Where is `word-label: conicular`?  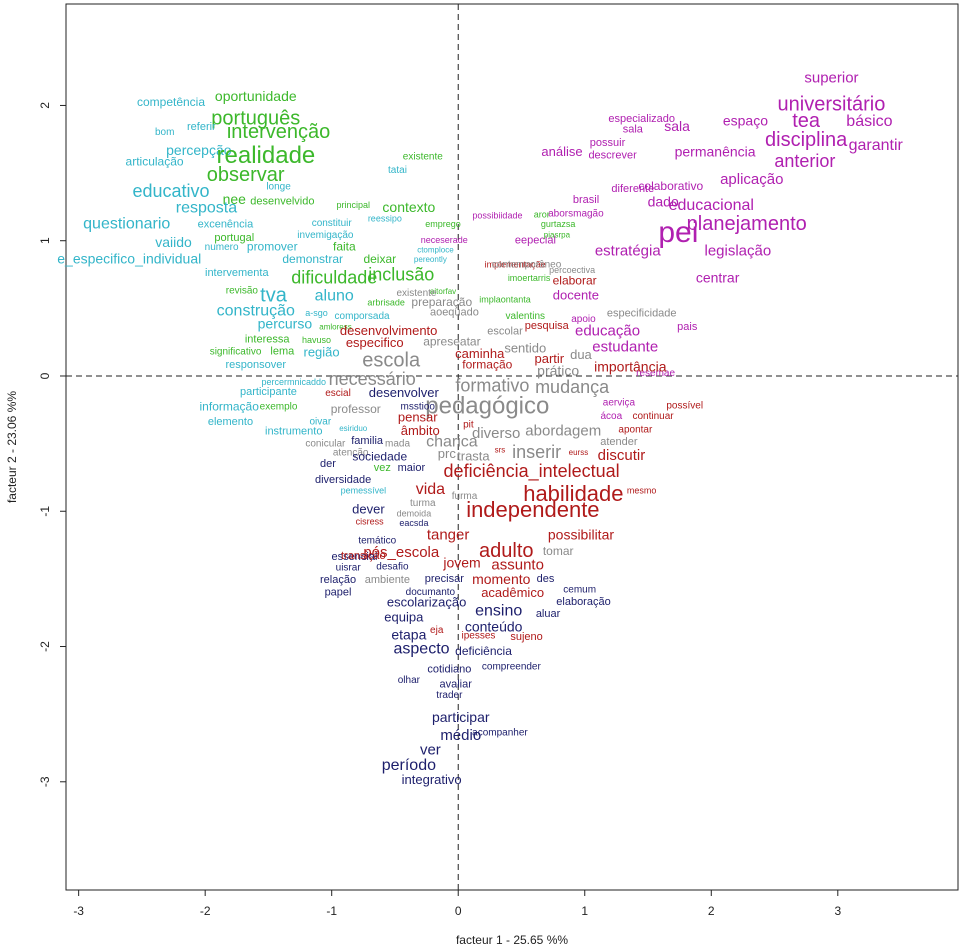 word-label: conicular is located at coordinates (325, 443).